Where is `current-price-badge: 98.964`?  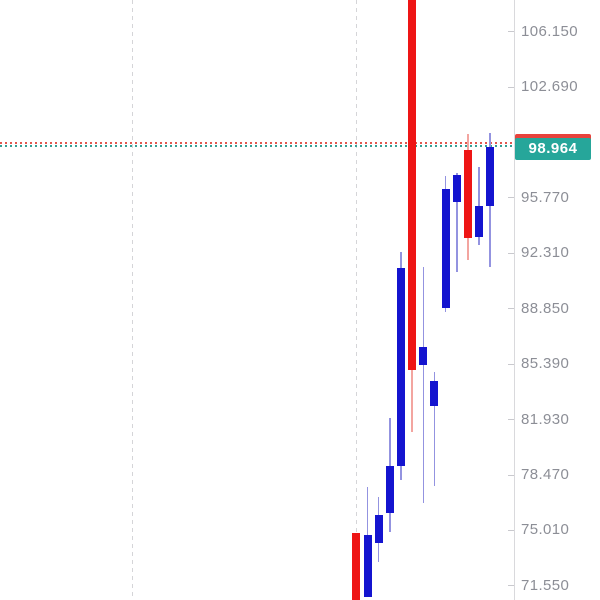 current-price-badge: 98.964 is located at coordinates (553, 148).